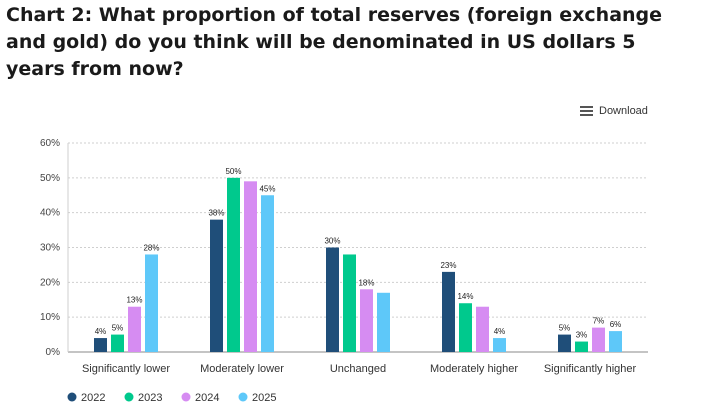 Image resolution: width=710 pixels, height=413 pixels. I want to click on x-category-label: Significantly higher, so click(590, 369).